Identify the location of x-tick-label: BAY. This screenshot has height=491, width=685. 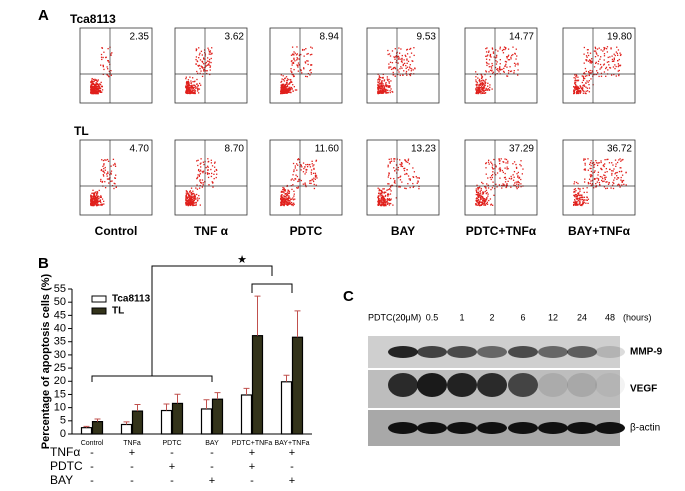
(212, 443).